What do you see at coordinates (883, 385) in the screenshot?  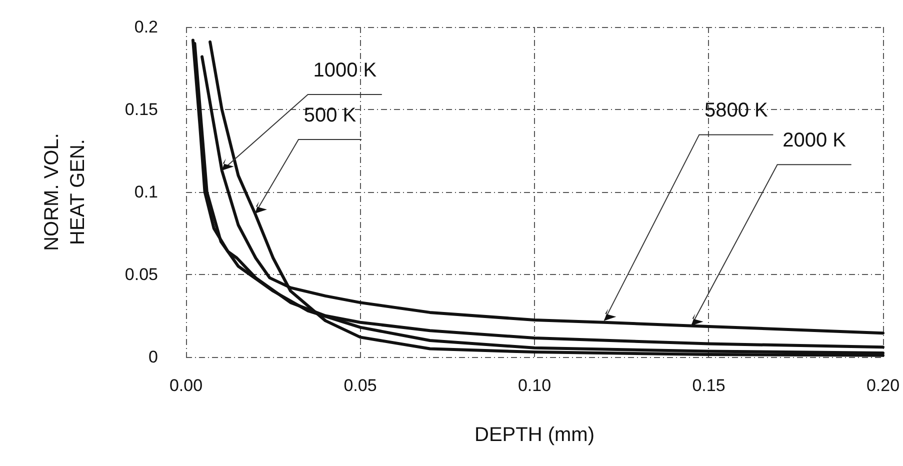 I see `x-tick-label: 0.20` at bounding box center [883, 385].